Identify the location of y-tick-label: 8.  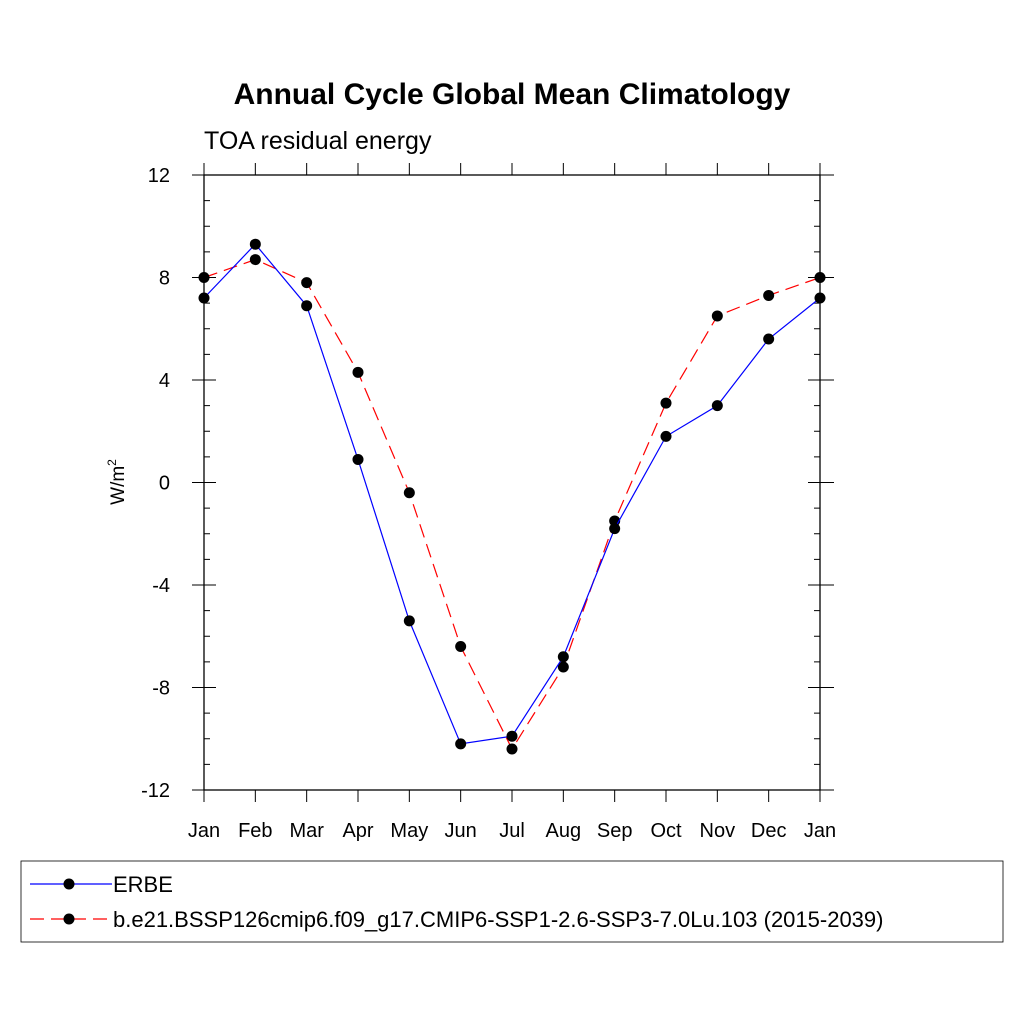
(164, 279).